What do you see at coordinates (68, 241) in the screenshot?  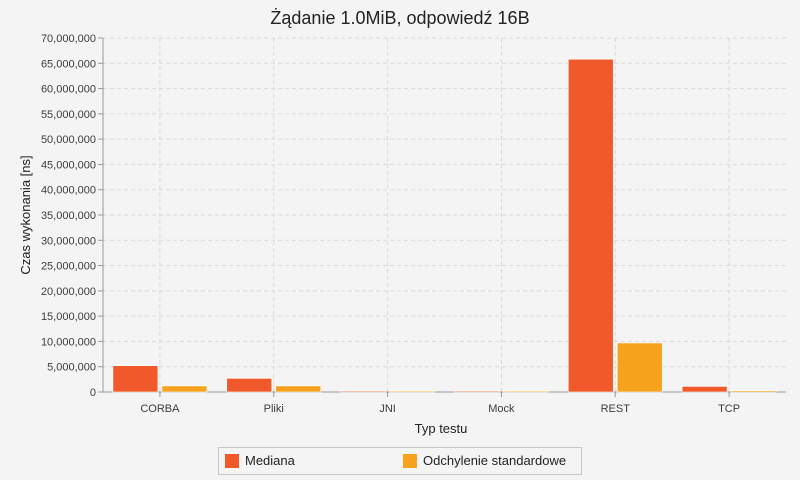 I see `y-tick-label: 30,000,000` at bounding box center [68, 241].